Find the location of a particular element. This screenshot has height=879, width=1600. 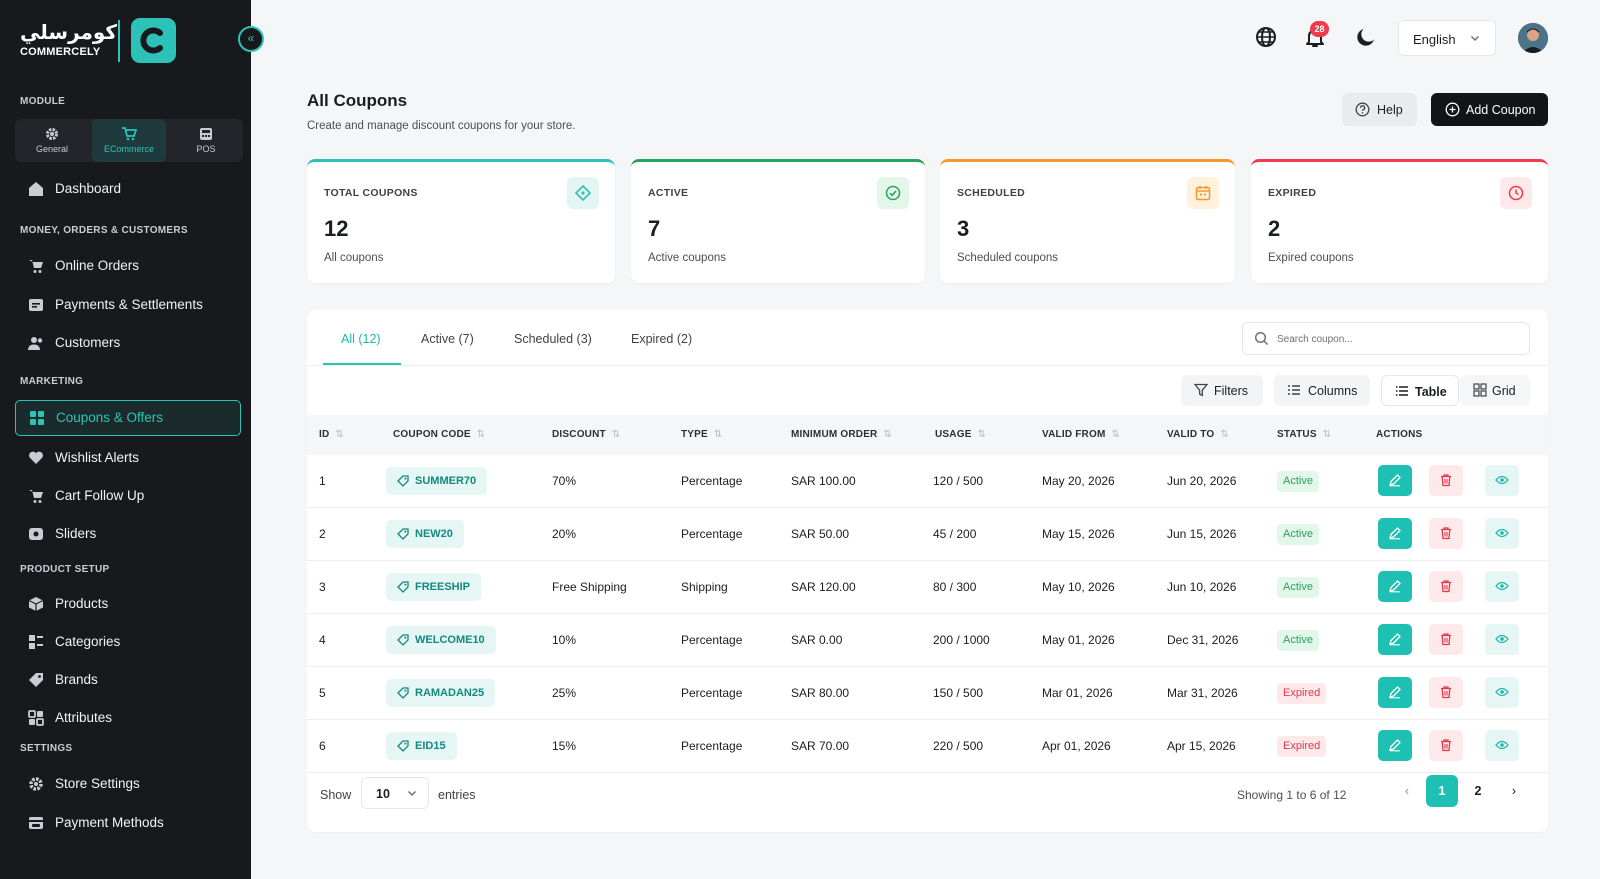

slider-image-icon is located at coordinates (36, 534).